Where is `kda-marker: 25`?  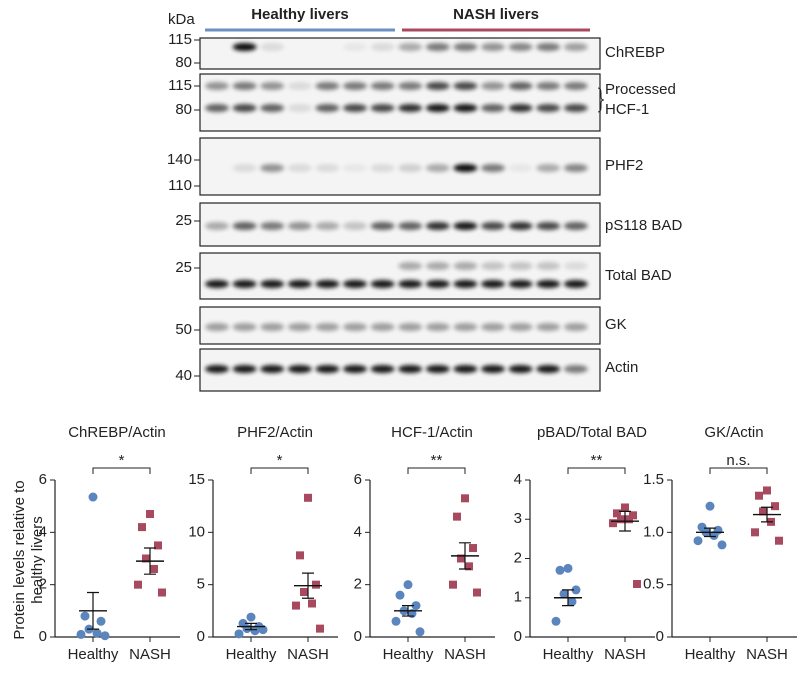
kda-marker: 25 is located at coordinates (183, 267).